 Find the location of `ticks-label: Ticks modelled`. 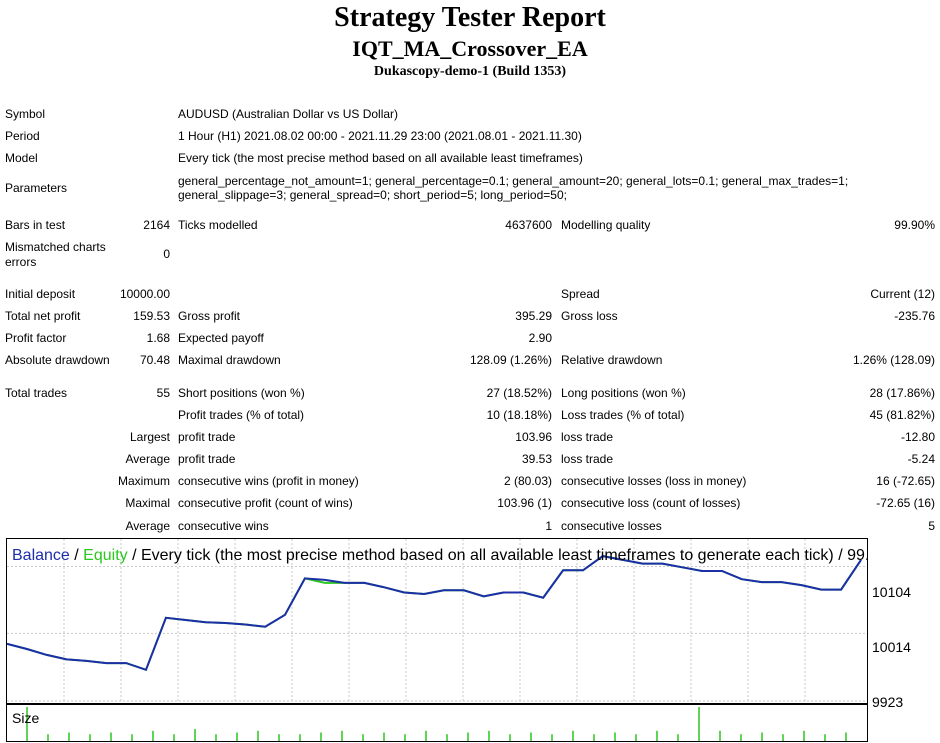

ticks-label: Ticks modelled is located at coordinates (218, 225).